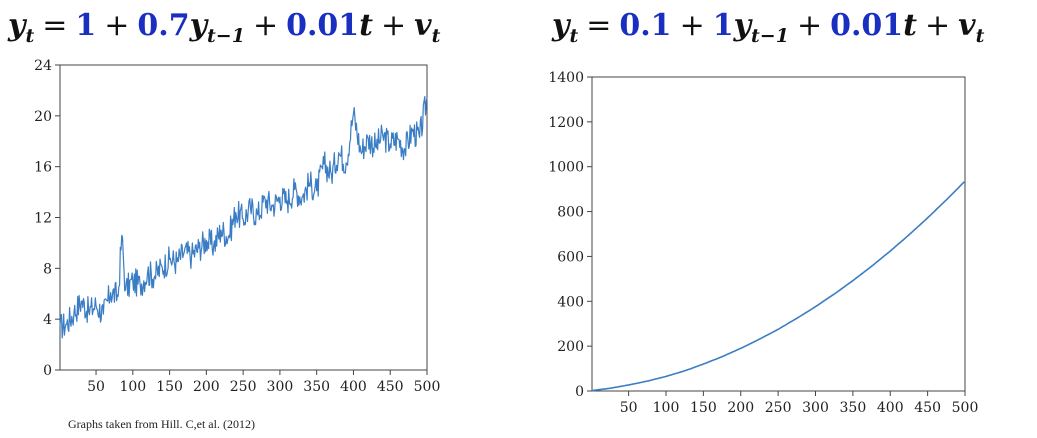 This screenshot has height=438, width=1037. Describe the element at coordinates (394, 25) in the screenshot. I see `eq-left-plus-3: +` at that location.